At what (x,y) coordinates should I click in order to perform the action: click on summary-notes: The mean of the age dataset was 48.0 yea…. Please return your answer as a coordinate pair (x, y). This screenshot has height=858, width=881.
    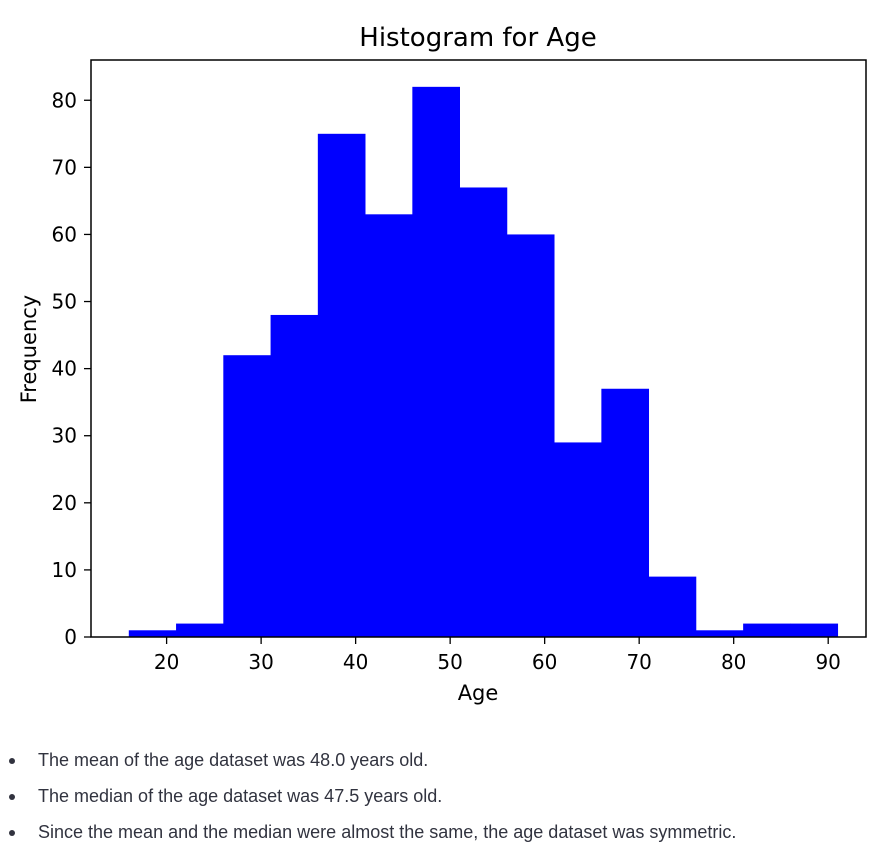
    Looking at the image, I should click on (440, 796).